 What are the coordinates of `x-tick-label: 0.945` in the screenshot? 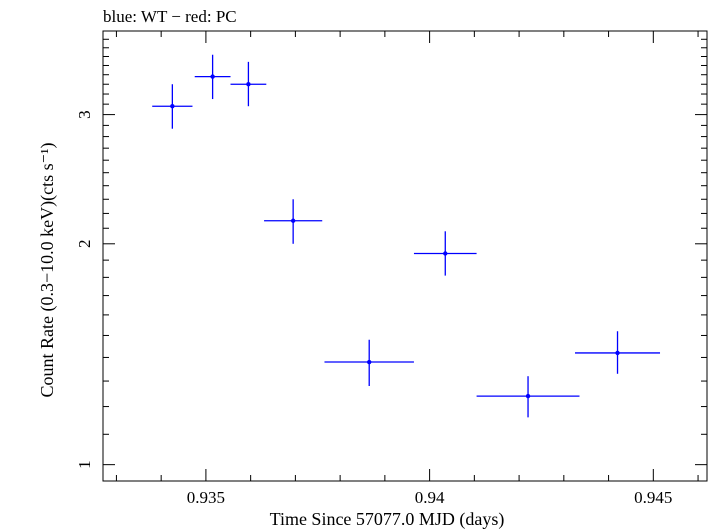 It's located at (653, 497).